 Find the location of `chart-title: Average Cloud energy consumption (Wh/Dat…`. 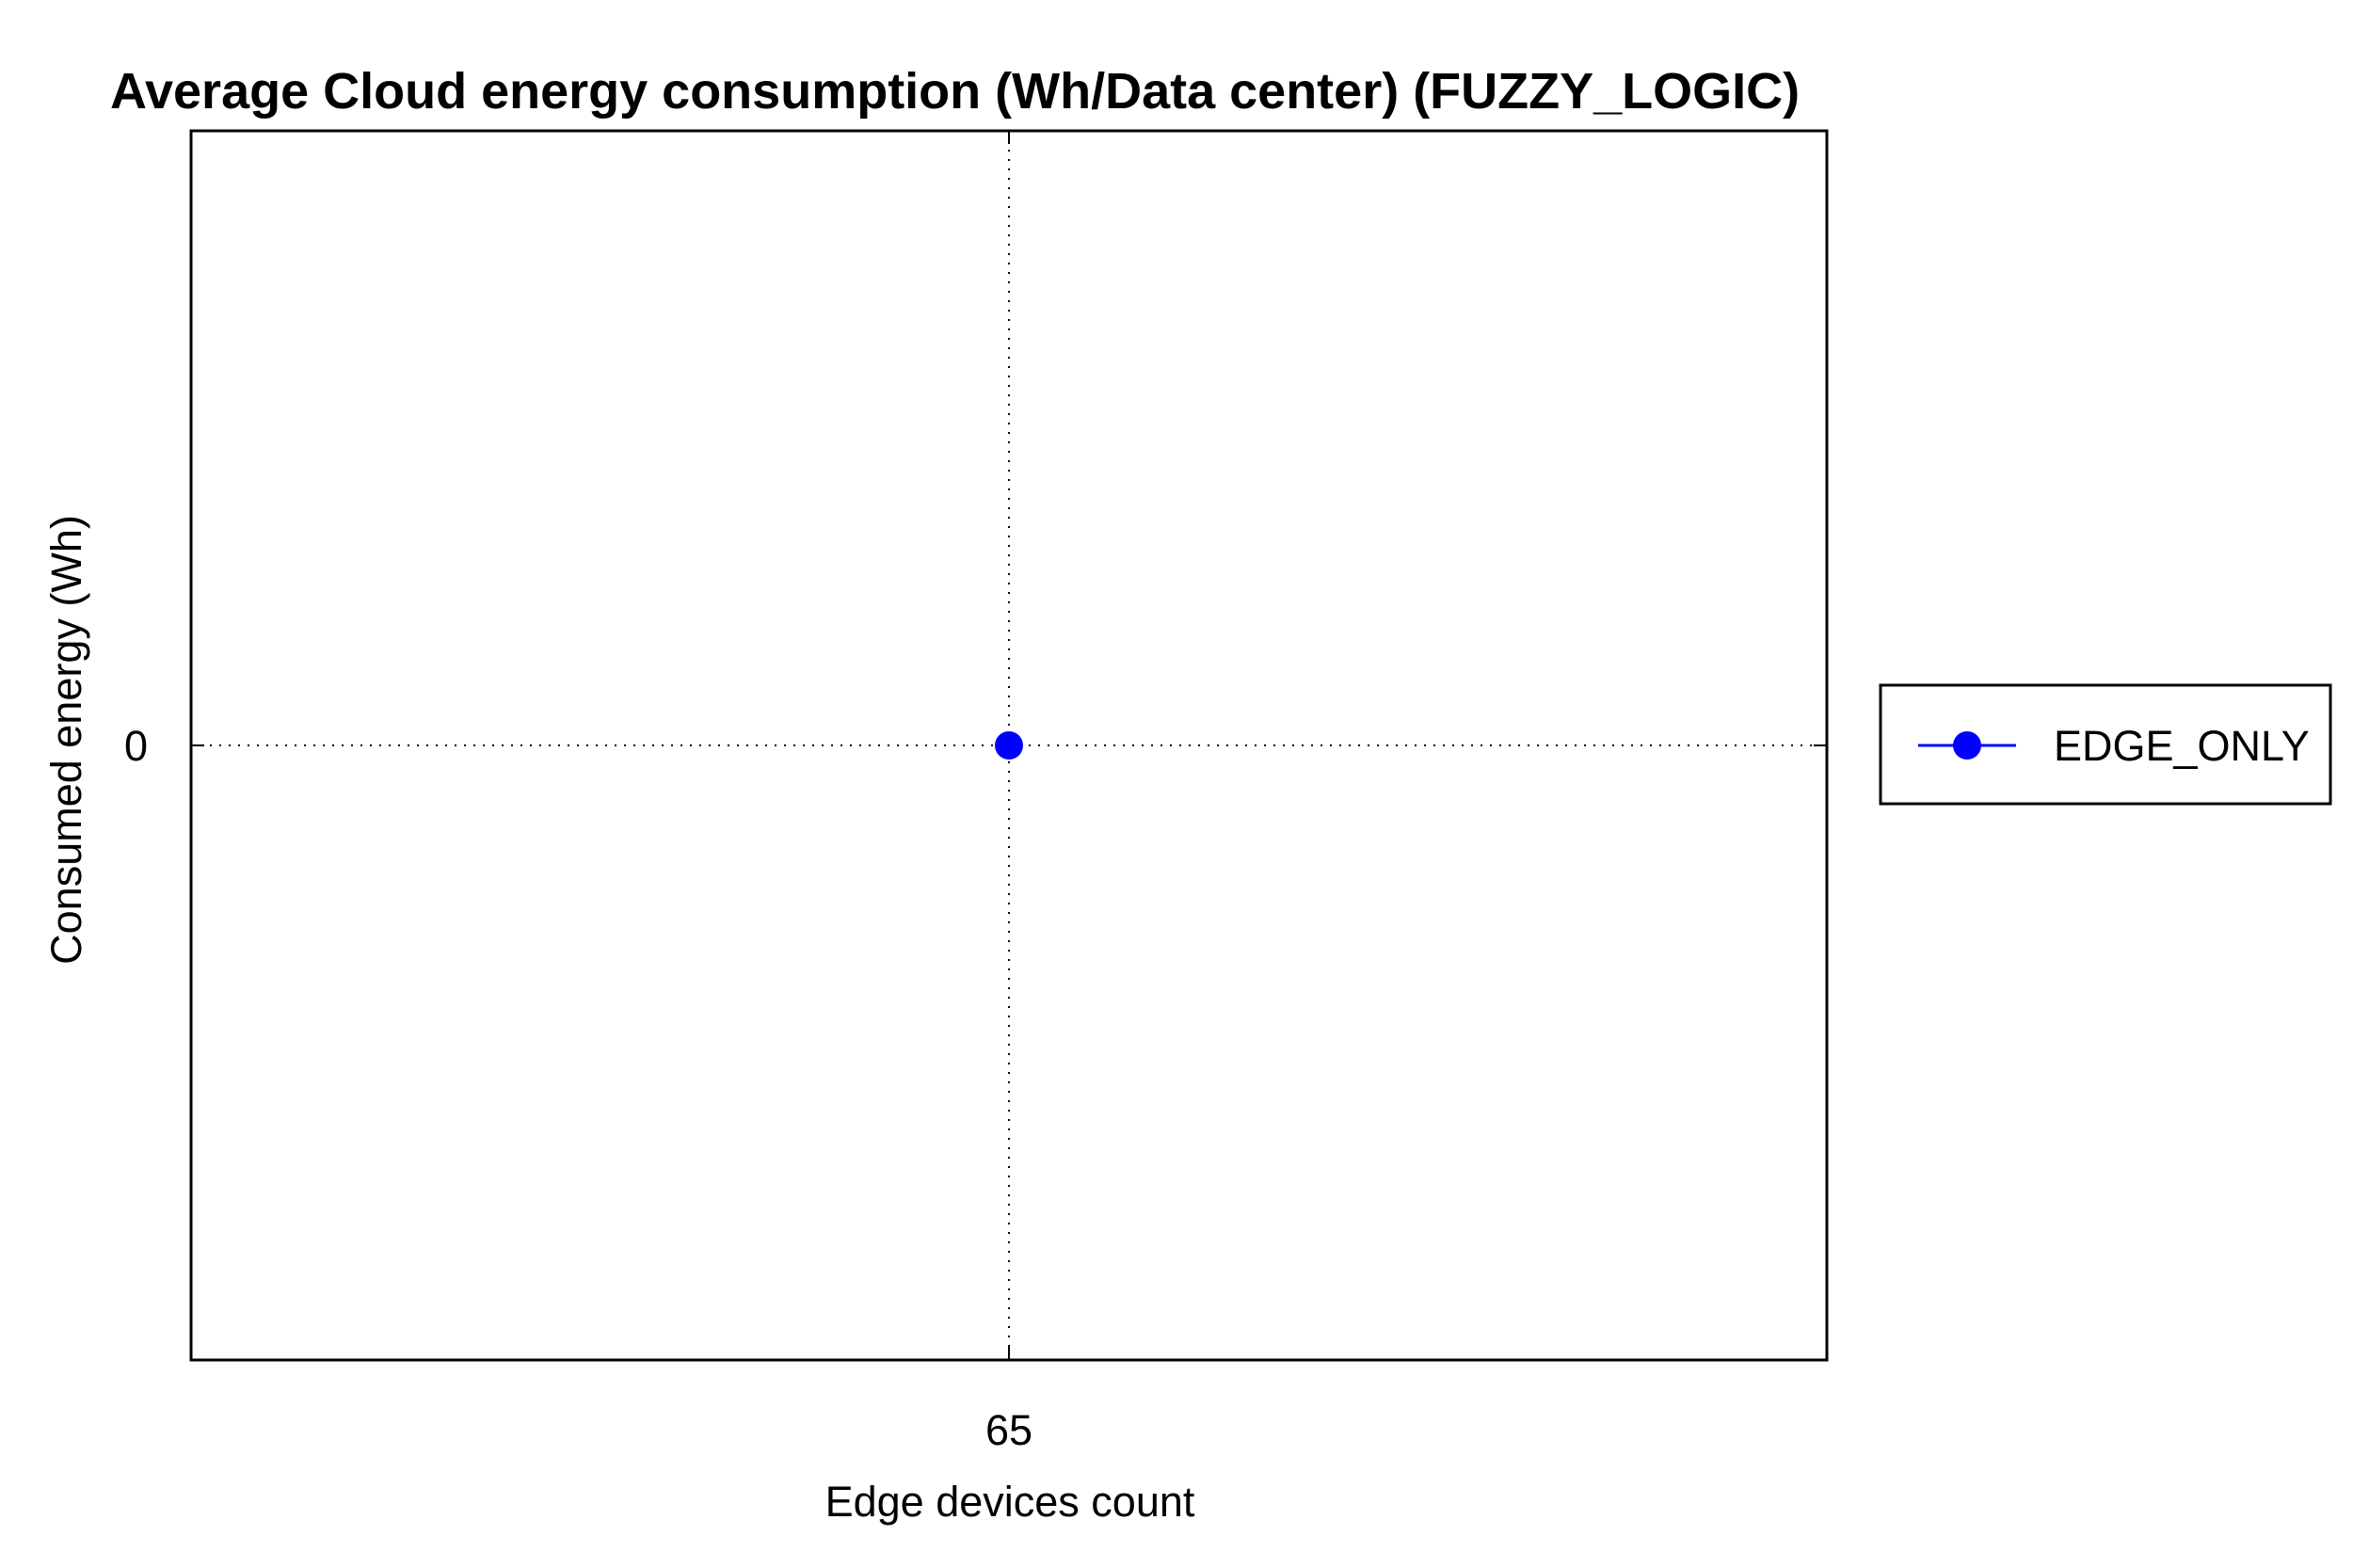

chart-title: Average Cloud energy consumption (Wh/Dat… is located at coordinates (955, 91).